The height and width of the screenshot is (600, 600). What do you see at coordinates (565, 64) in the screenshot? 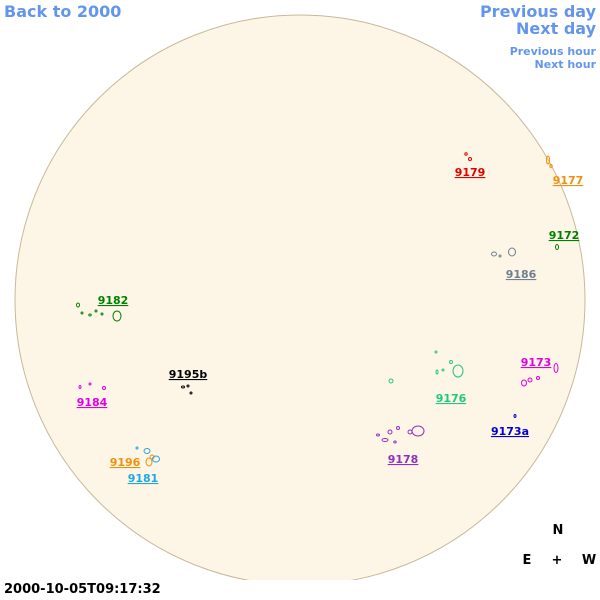
I see `next-hour-link: Next hour` at bounding box center [565, 64].